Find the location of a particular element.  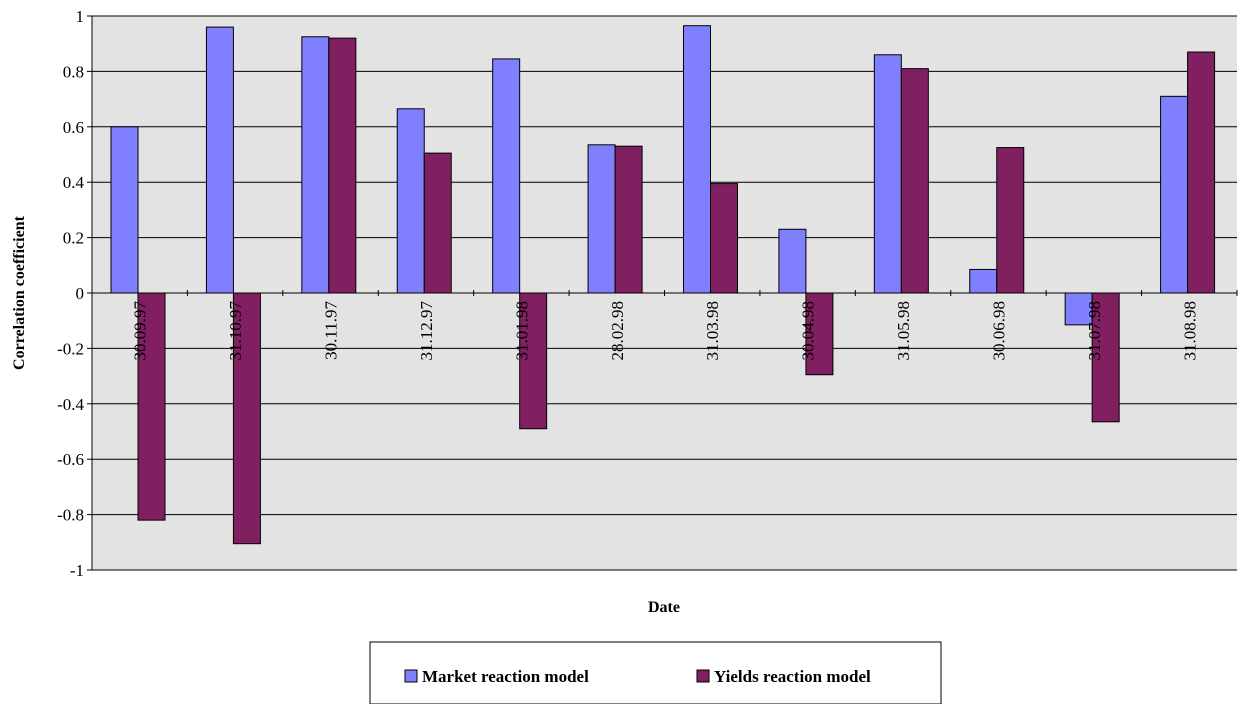

y-tick-label: -0.4 is located at coordinates (70, 404).